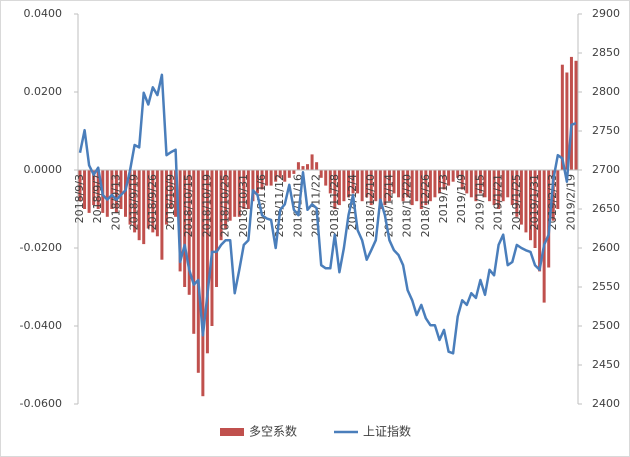 The height and width of the screenshot is (457, 630). Describe the element at coordinates (43, 91) in the screenshot. I see `y-tick-label: 0.0200` at that location.